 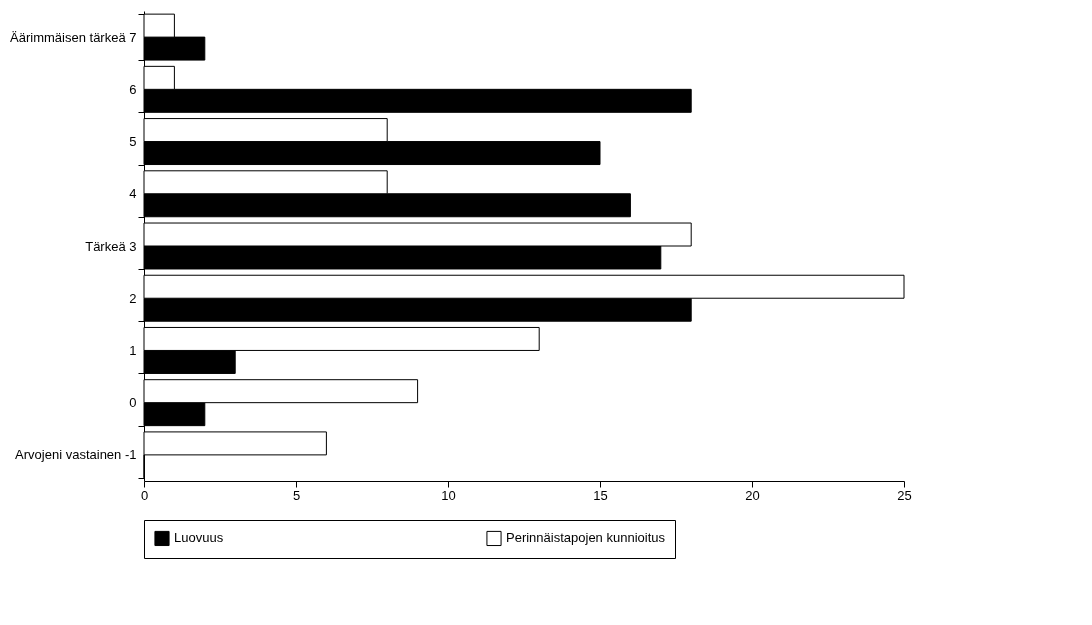 I want to click on y-tick-label: 4, so click(x=133, y=194).